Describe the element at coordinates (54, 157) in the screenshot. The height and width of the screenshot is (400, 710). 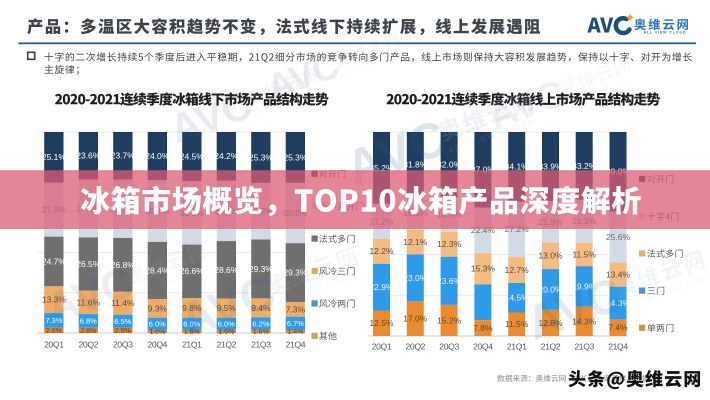
I see `svg-text: 25.1%` at that location.